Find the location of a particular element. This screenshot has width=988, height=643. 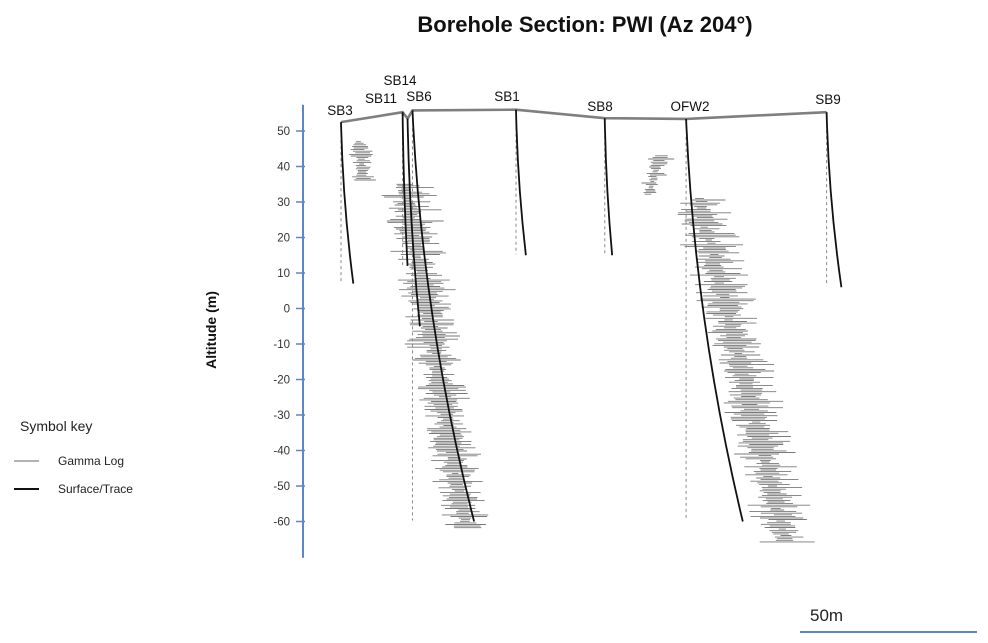

trace-sb9 is located at coordinates (834, 200).